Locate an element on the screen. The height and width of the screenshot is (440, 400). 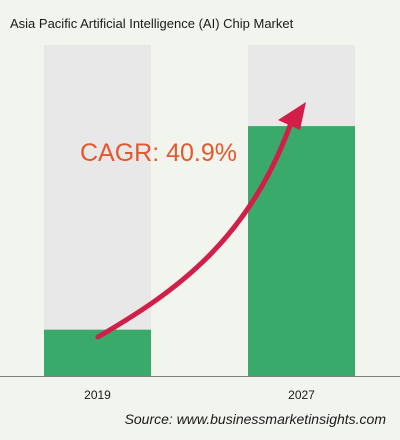
cagr-annotation: CAGR: 40.9% is located at coordinates (158, 153).